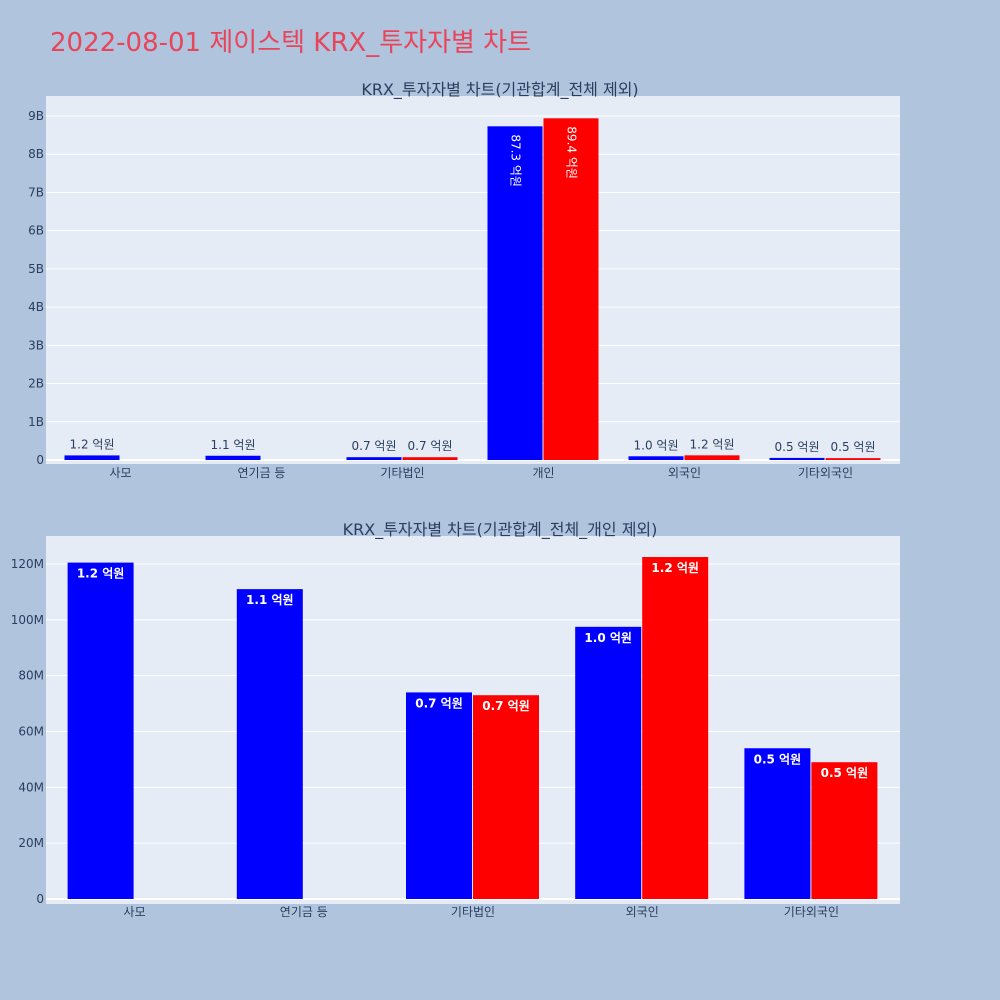  I want to click on y-tick-label: 4B, so click(36, 307).